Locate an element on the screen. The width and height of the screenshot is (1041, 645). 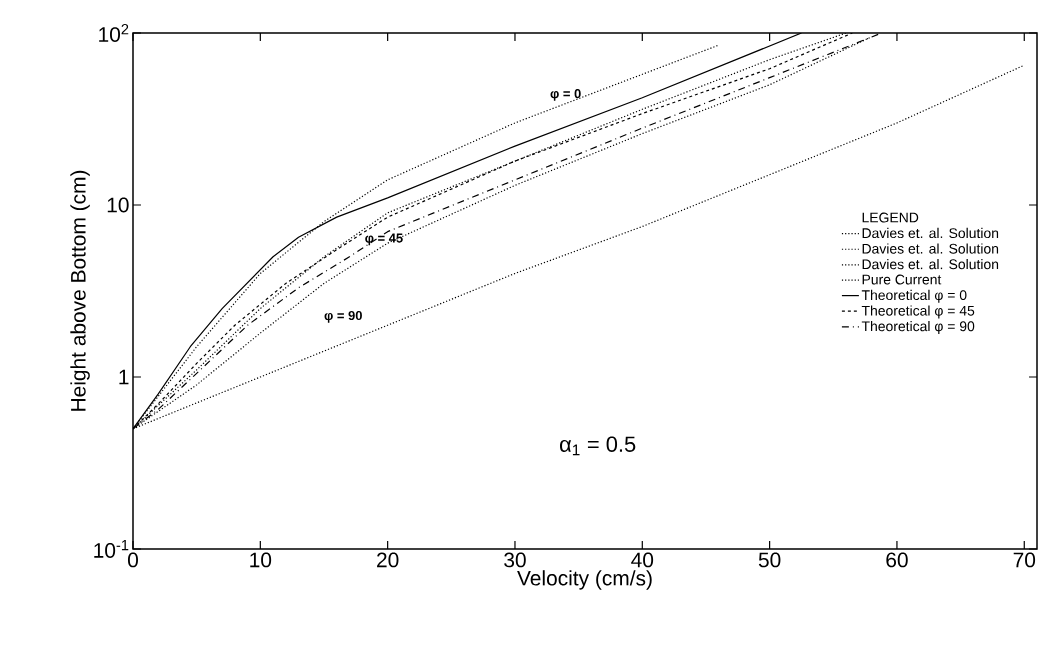
legend-label: Theoretical φ = 90 is located at coordinates (918, 327).